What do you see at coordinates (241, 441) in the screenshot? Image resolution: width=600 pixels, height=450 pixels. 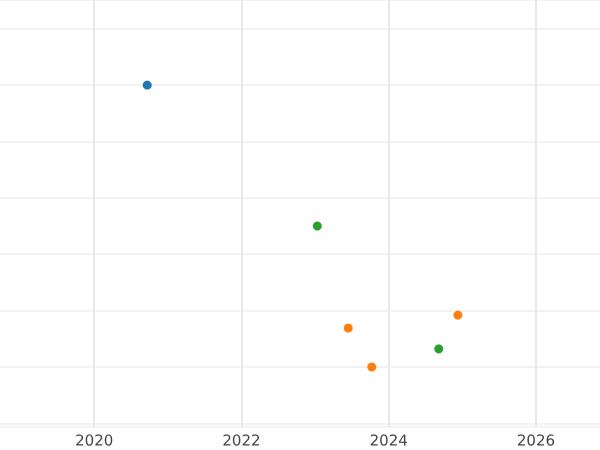 I see `x-tick-label: 2022` at bounding box center [241, 441].